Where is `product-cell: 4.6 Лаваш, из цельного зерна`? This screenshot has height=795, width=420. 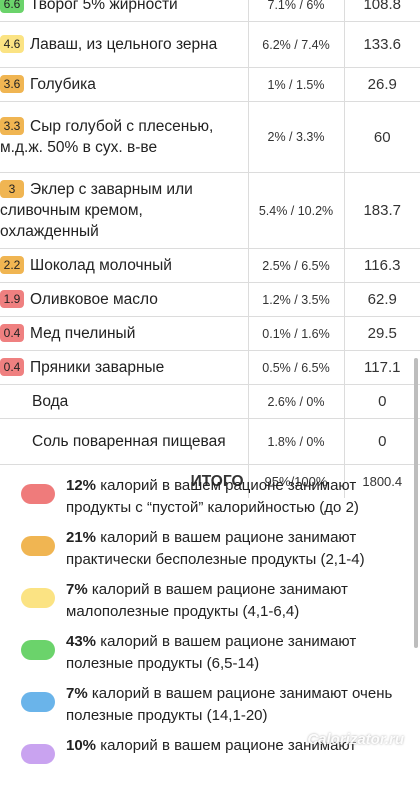
product-cell: 4.6 Лаваш, из цельного зерна is located at coordinates (124, 44).